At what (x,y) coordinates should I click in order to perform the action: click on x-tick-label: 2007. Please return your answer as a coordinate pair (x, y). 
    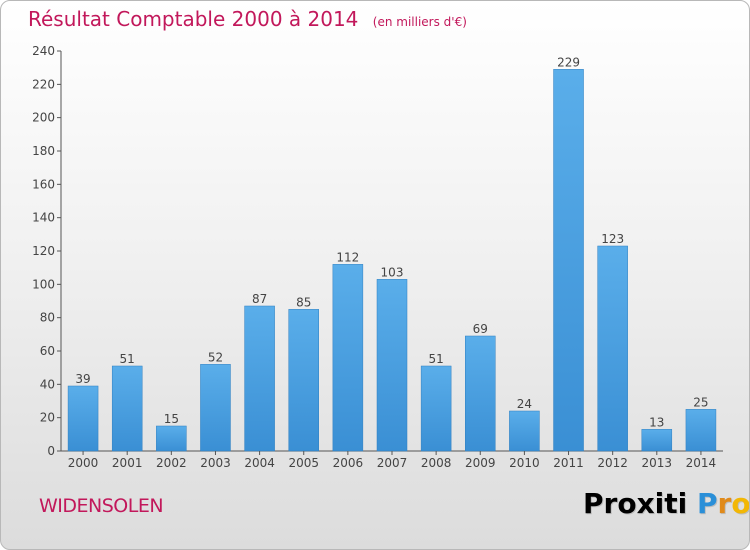
    Looking at the image, I should click on (392, 463).